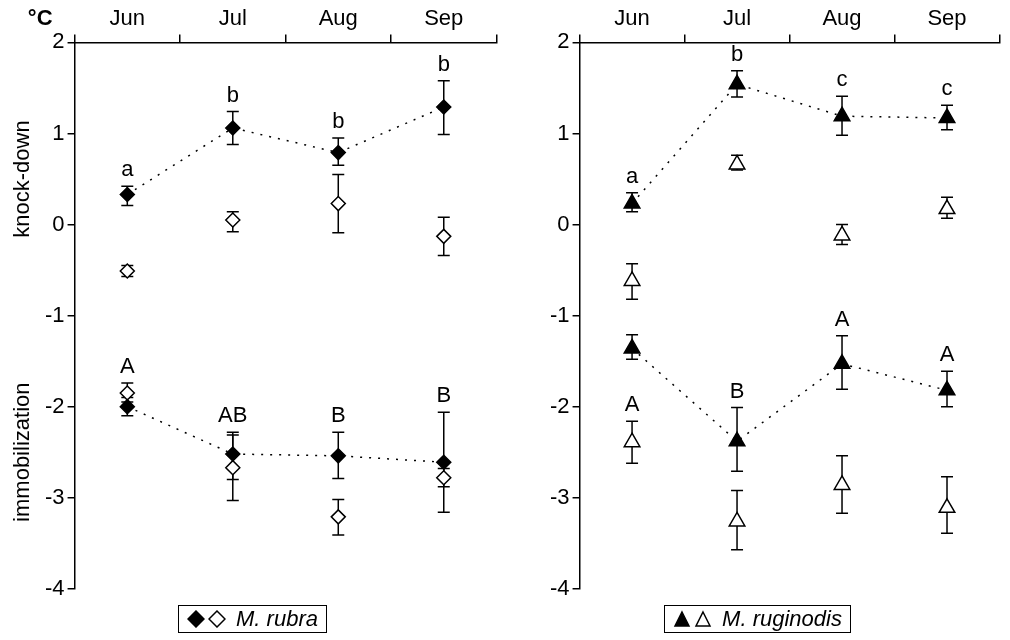 The width and height of the screenshot is (1010, 640). I want to click on text: knock-down, so click(21, 179).